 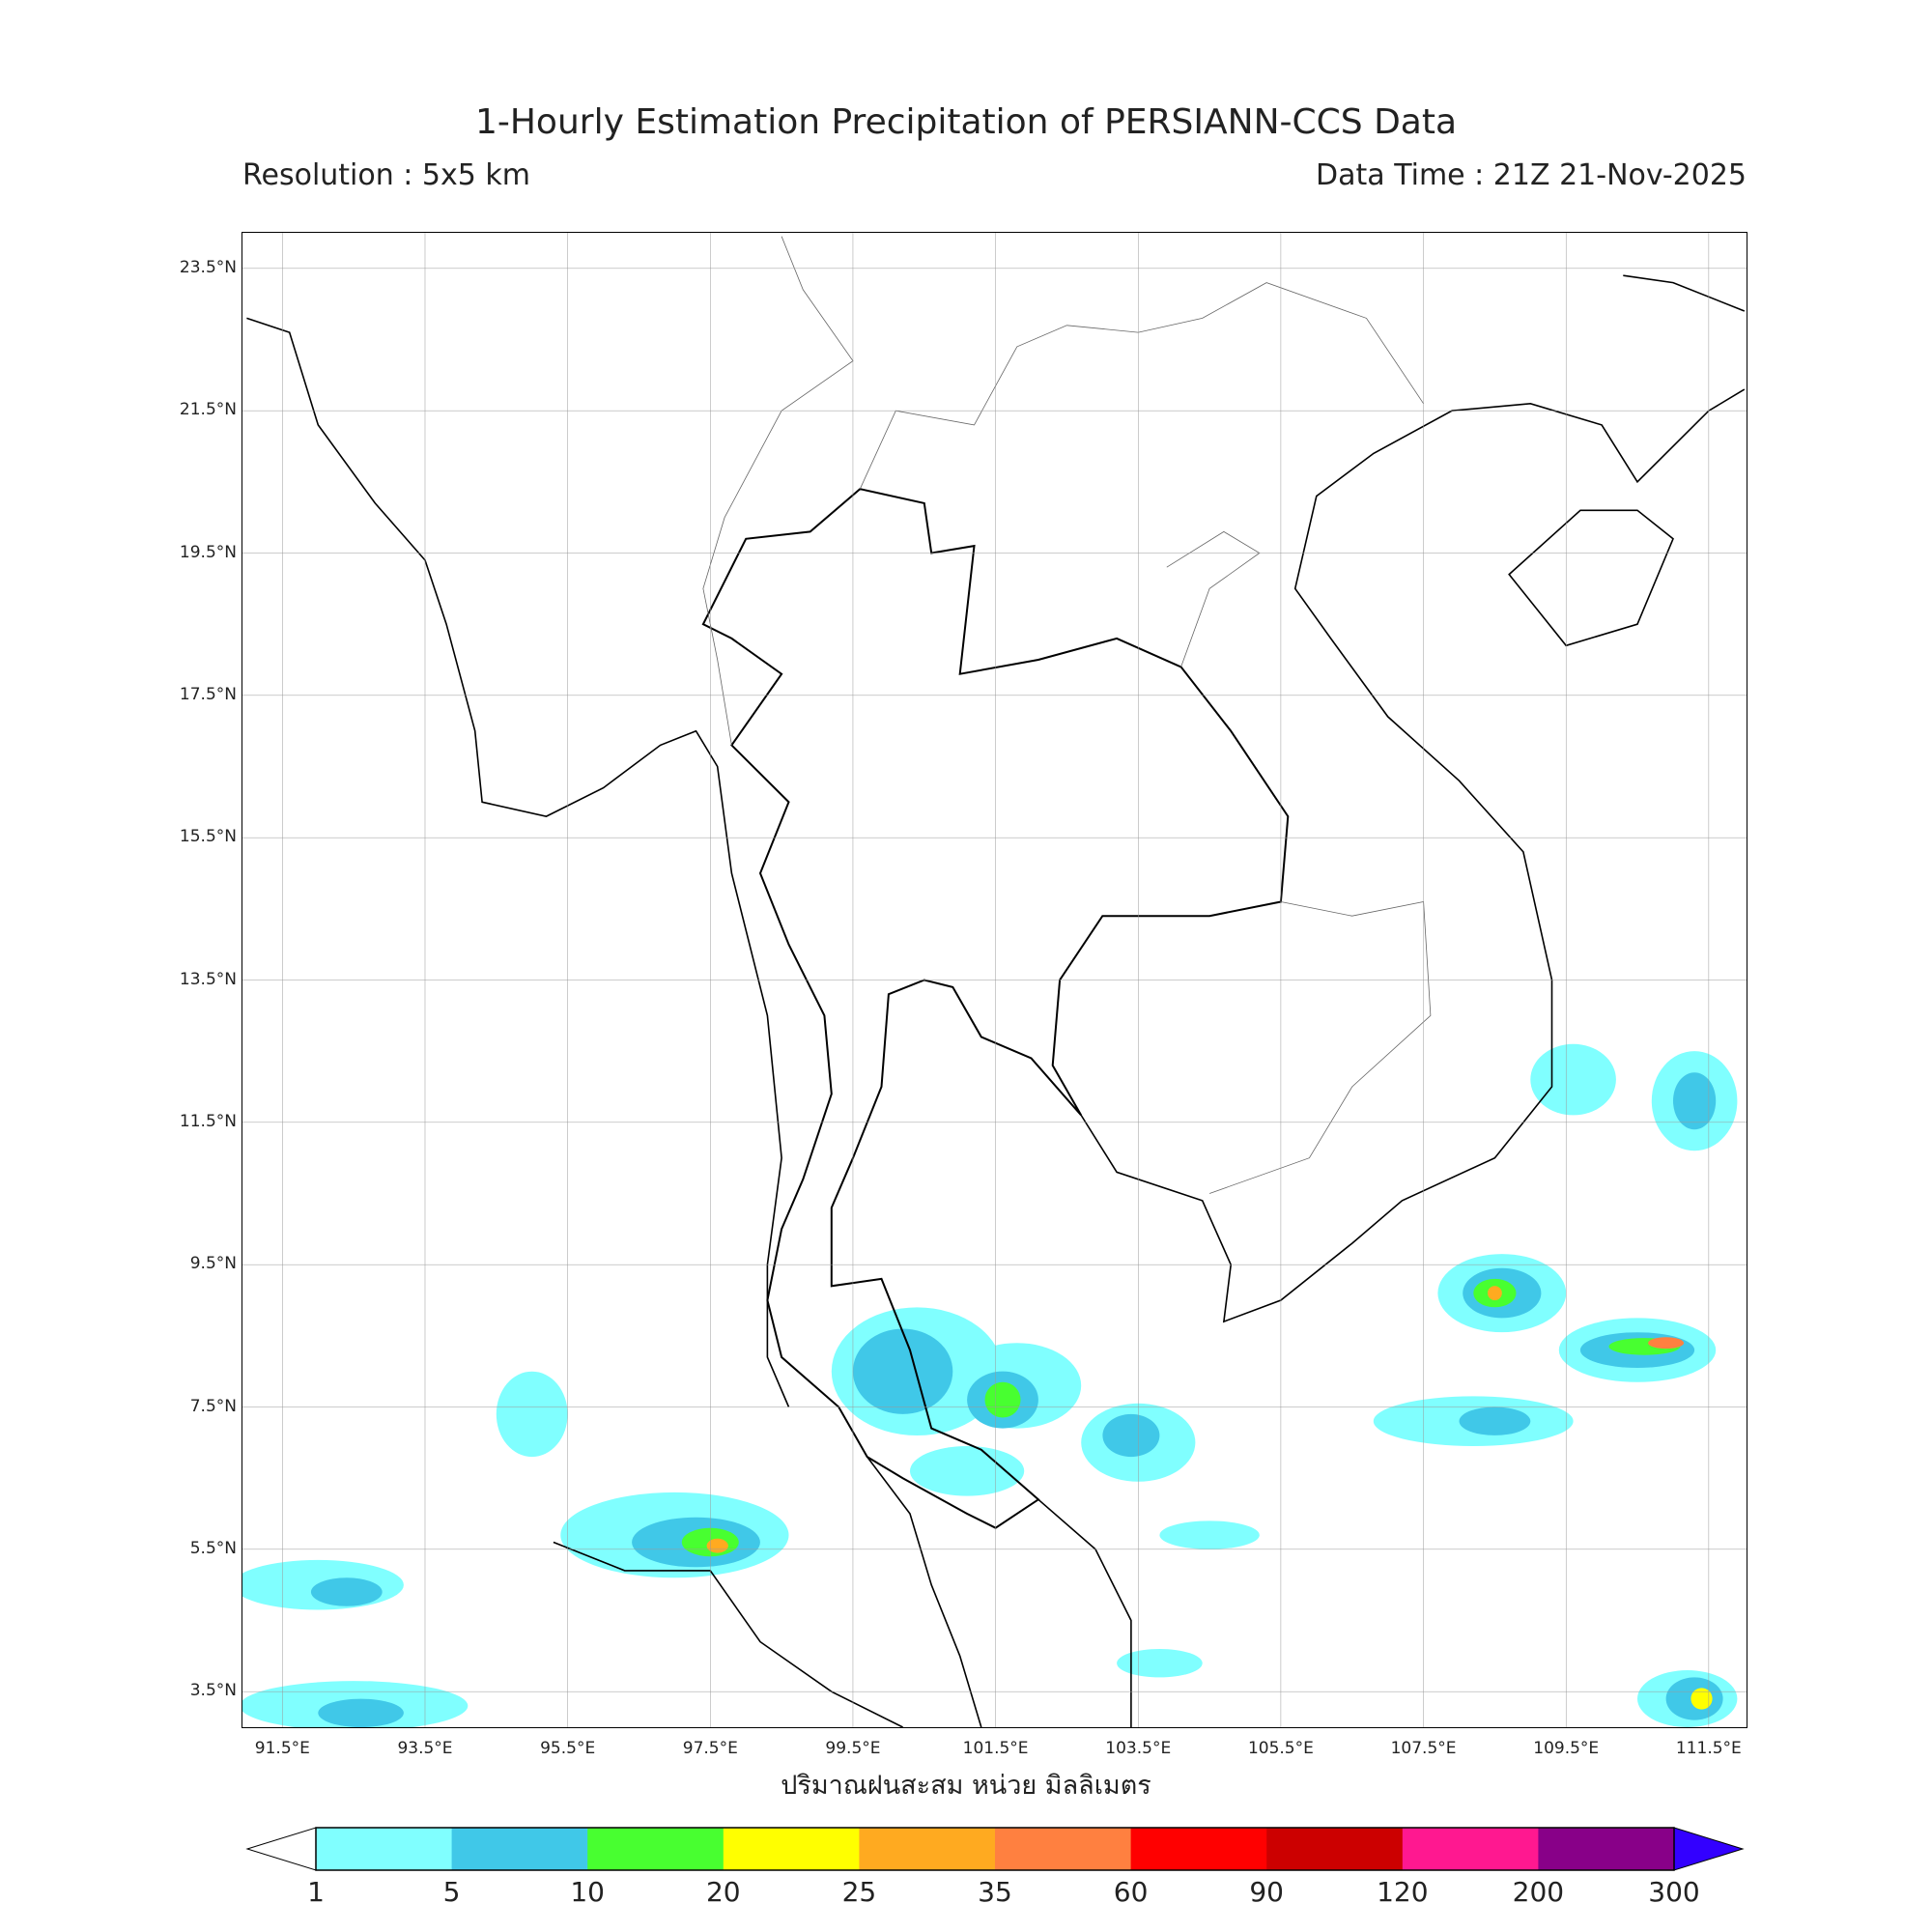 I want to click on lon-tick-label: 103.5°E, so click(x=1138, y=1748).